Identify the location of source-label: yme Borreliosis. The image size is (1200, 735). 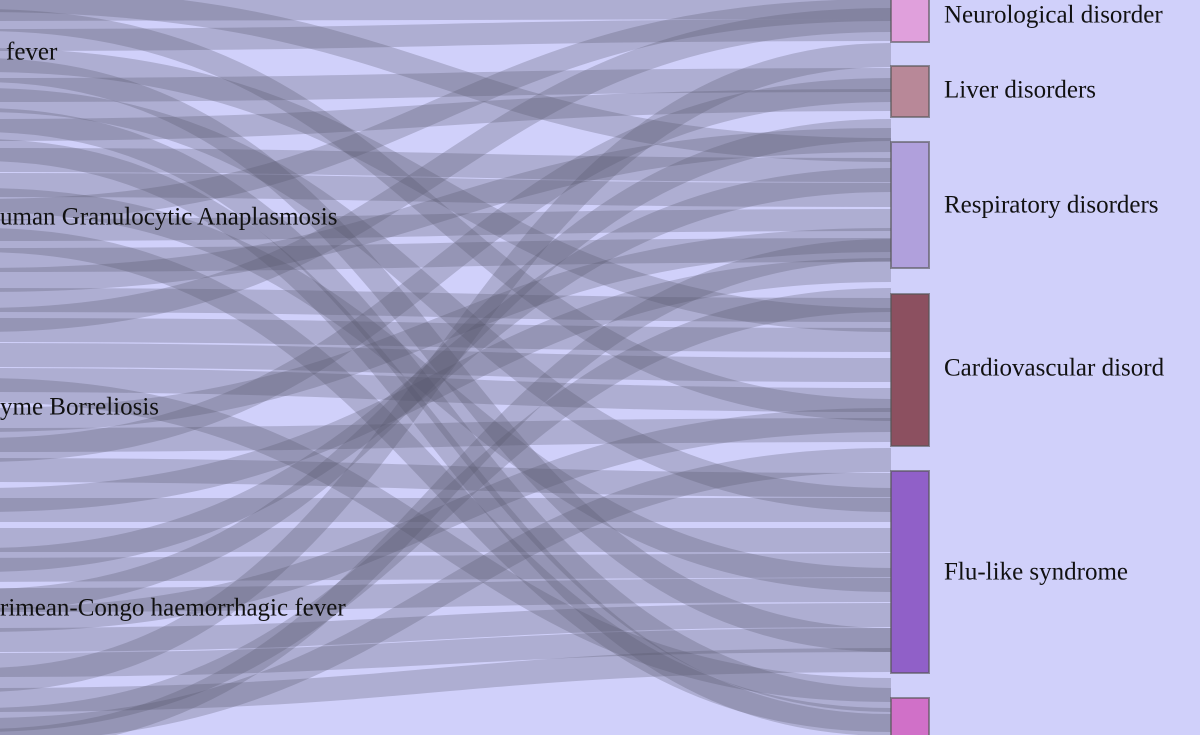
(79, 407).